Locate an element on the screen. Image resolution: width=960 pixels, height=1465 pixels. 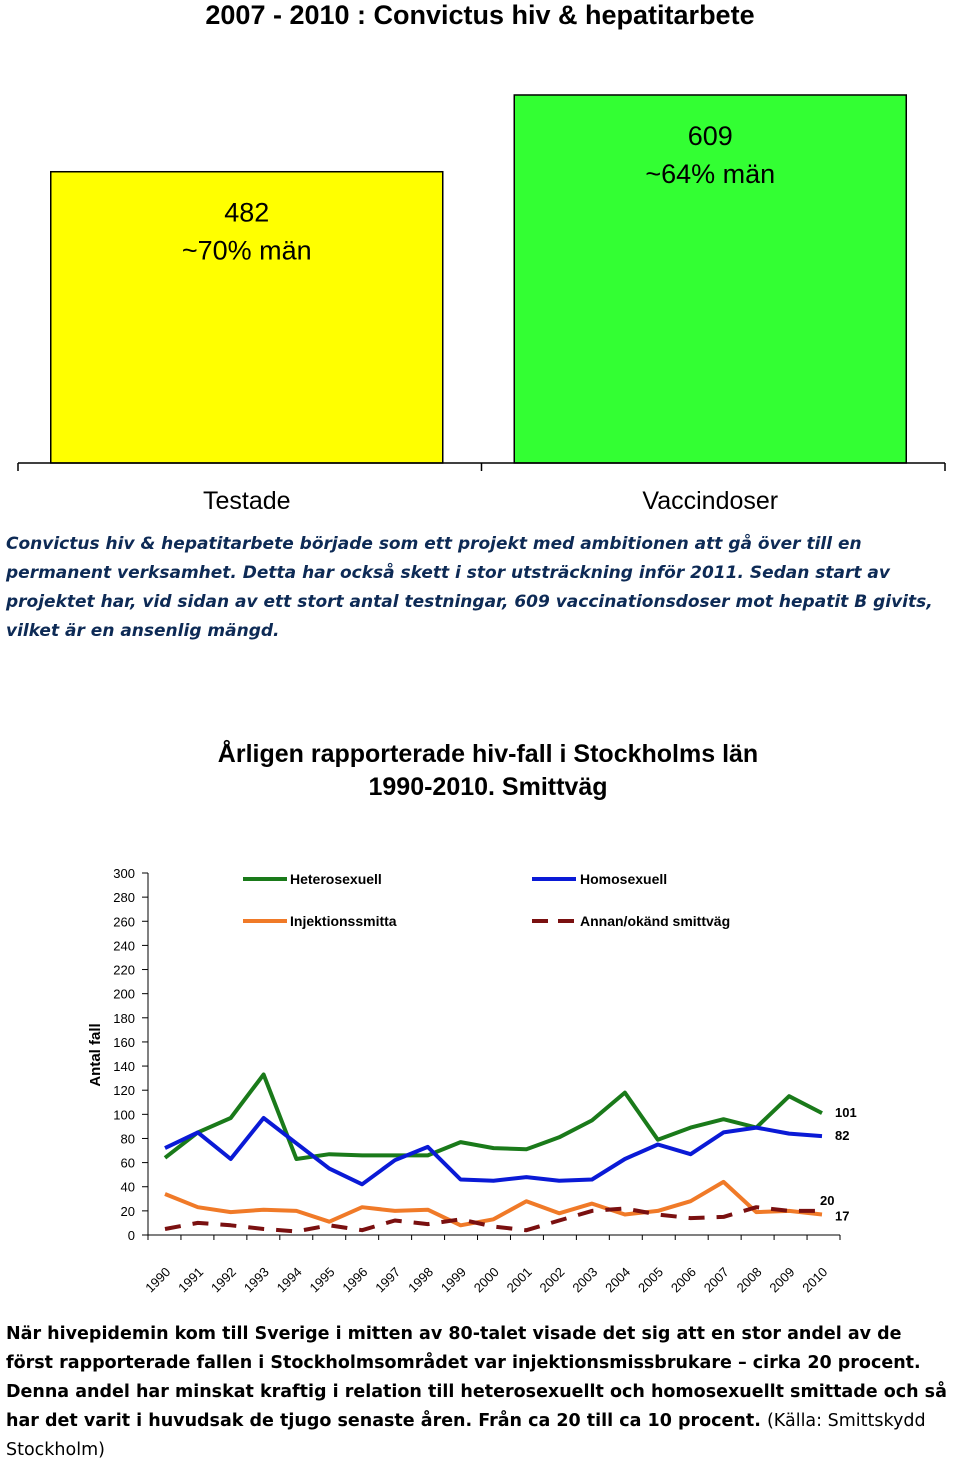
y-tick-label: 160 is located at coordinates (124, 1042).